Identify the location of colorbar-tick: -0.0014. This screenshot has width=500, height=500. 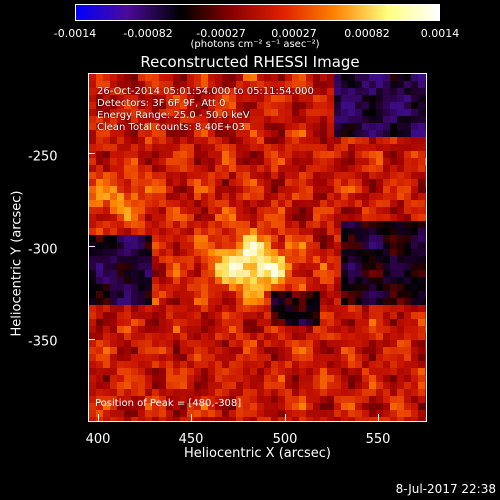
(75, 33).